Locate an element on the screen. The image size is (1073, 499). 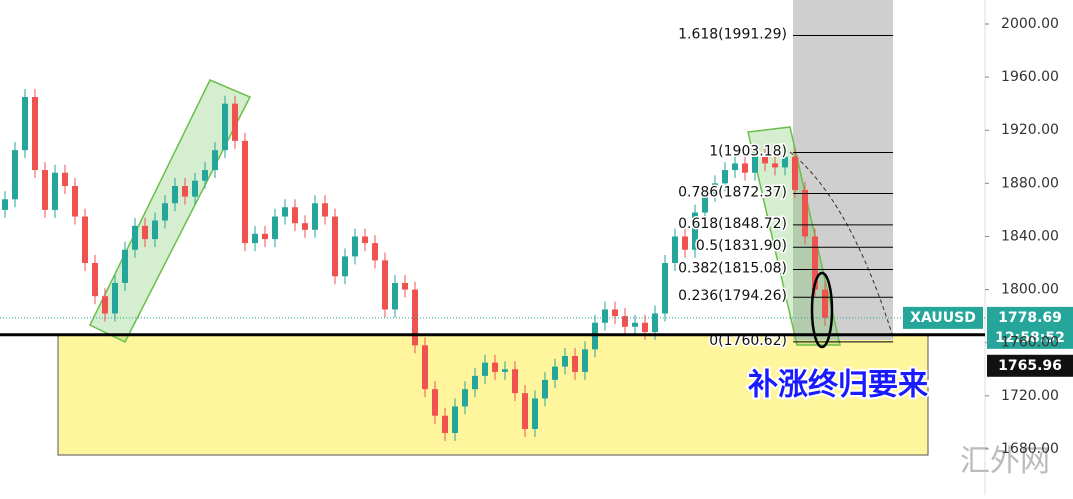
fib-label: 0.786(1872.37) is located at coordinates (732, 192).